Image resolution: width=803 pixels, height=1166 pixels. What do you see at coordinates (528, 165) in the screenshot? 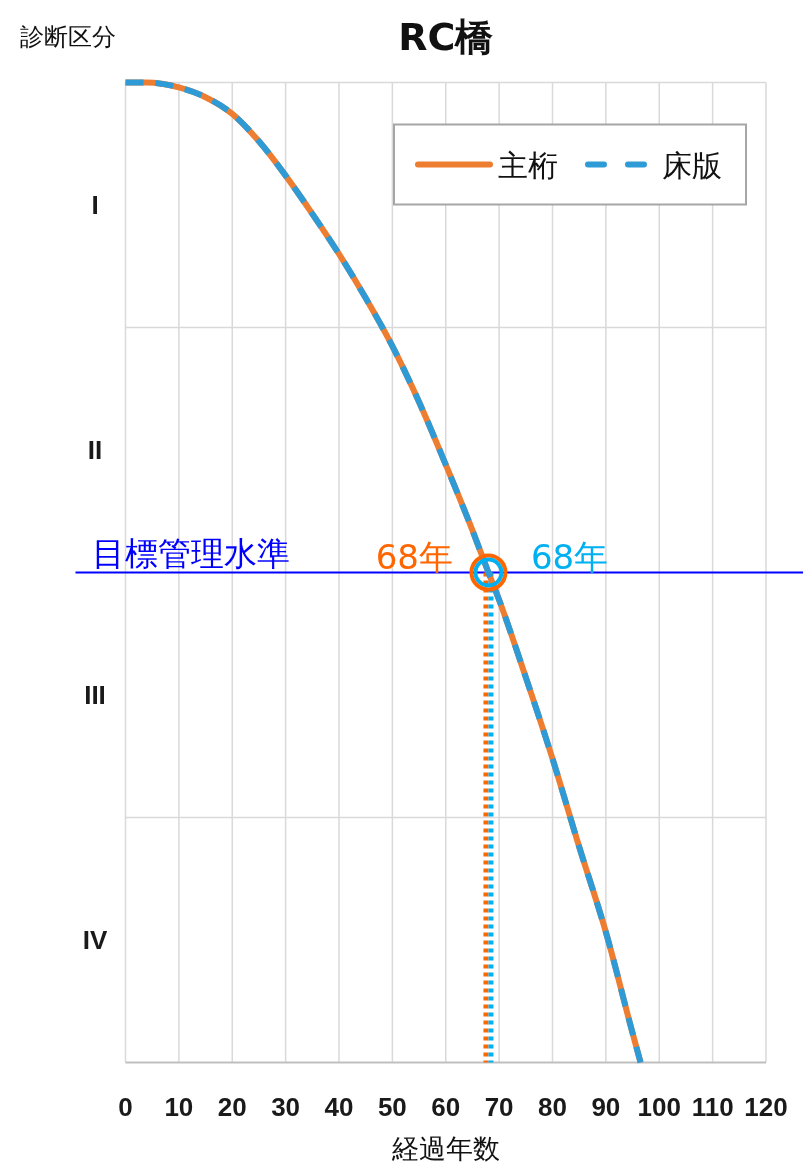
I see `legend-label: 主桁` at bounding box center [528, 165].